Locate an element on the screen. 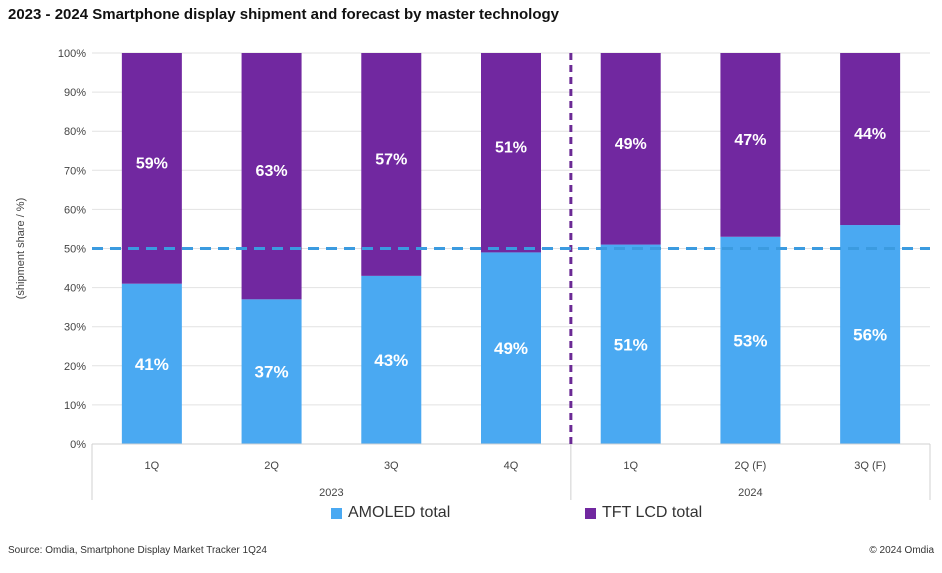  y-tick-label: 40% is located at coordinates (75, 289).